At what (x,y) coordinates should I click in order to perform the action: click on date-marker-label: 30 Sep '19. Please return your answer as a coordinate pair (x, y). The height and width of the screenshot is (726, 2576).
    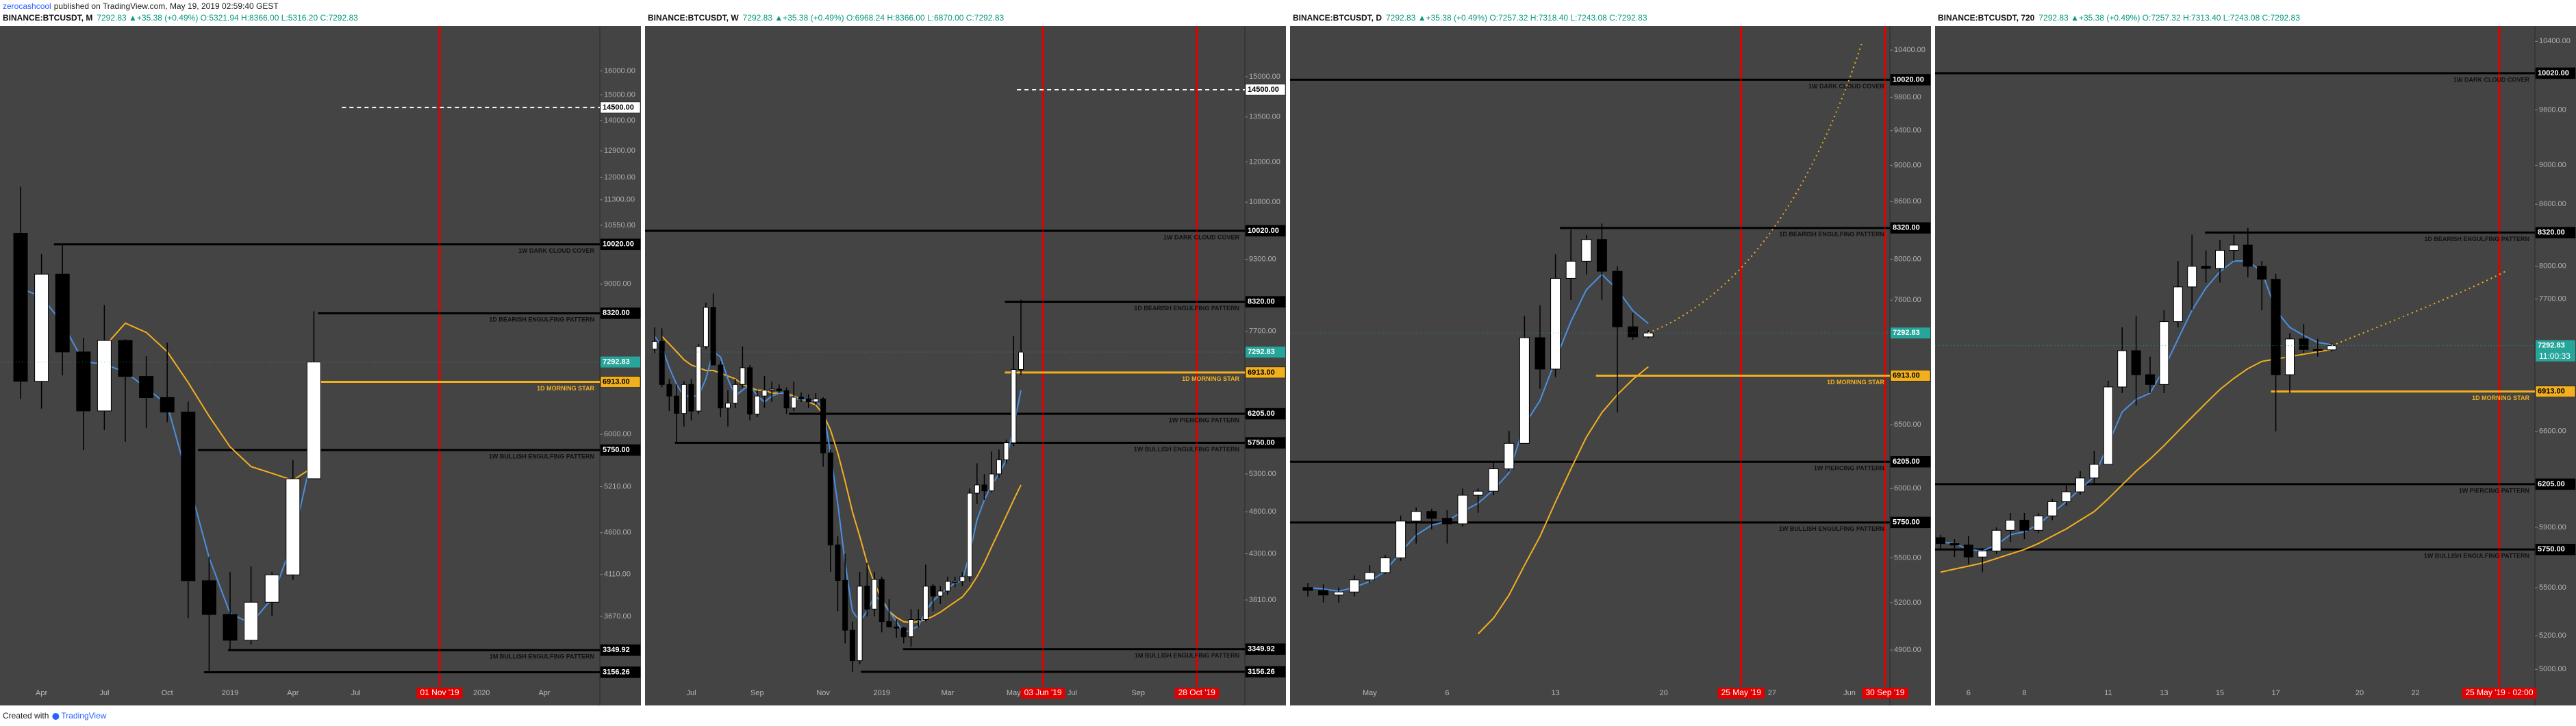
    Looking at the image, I should click on (1884, 692).